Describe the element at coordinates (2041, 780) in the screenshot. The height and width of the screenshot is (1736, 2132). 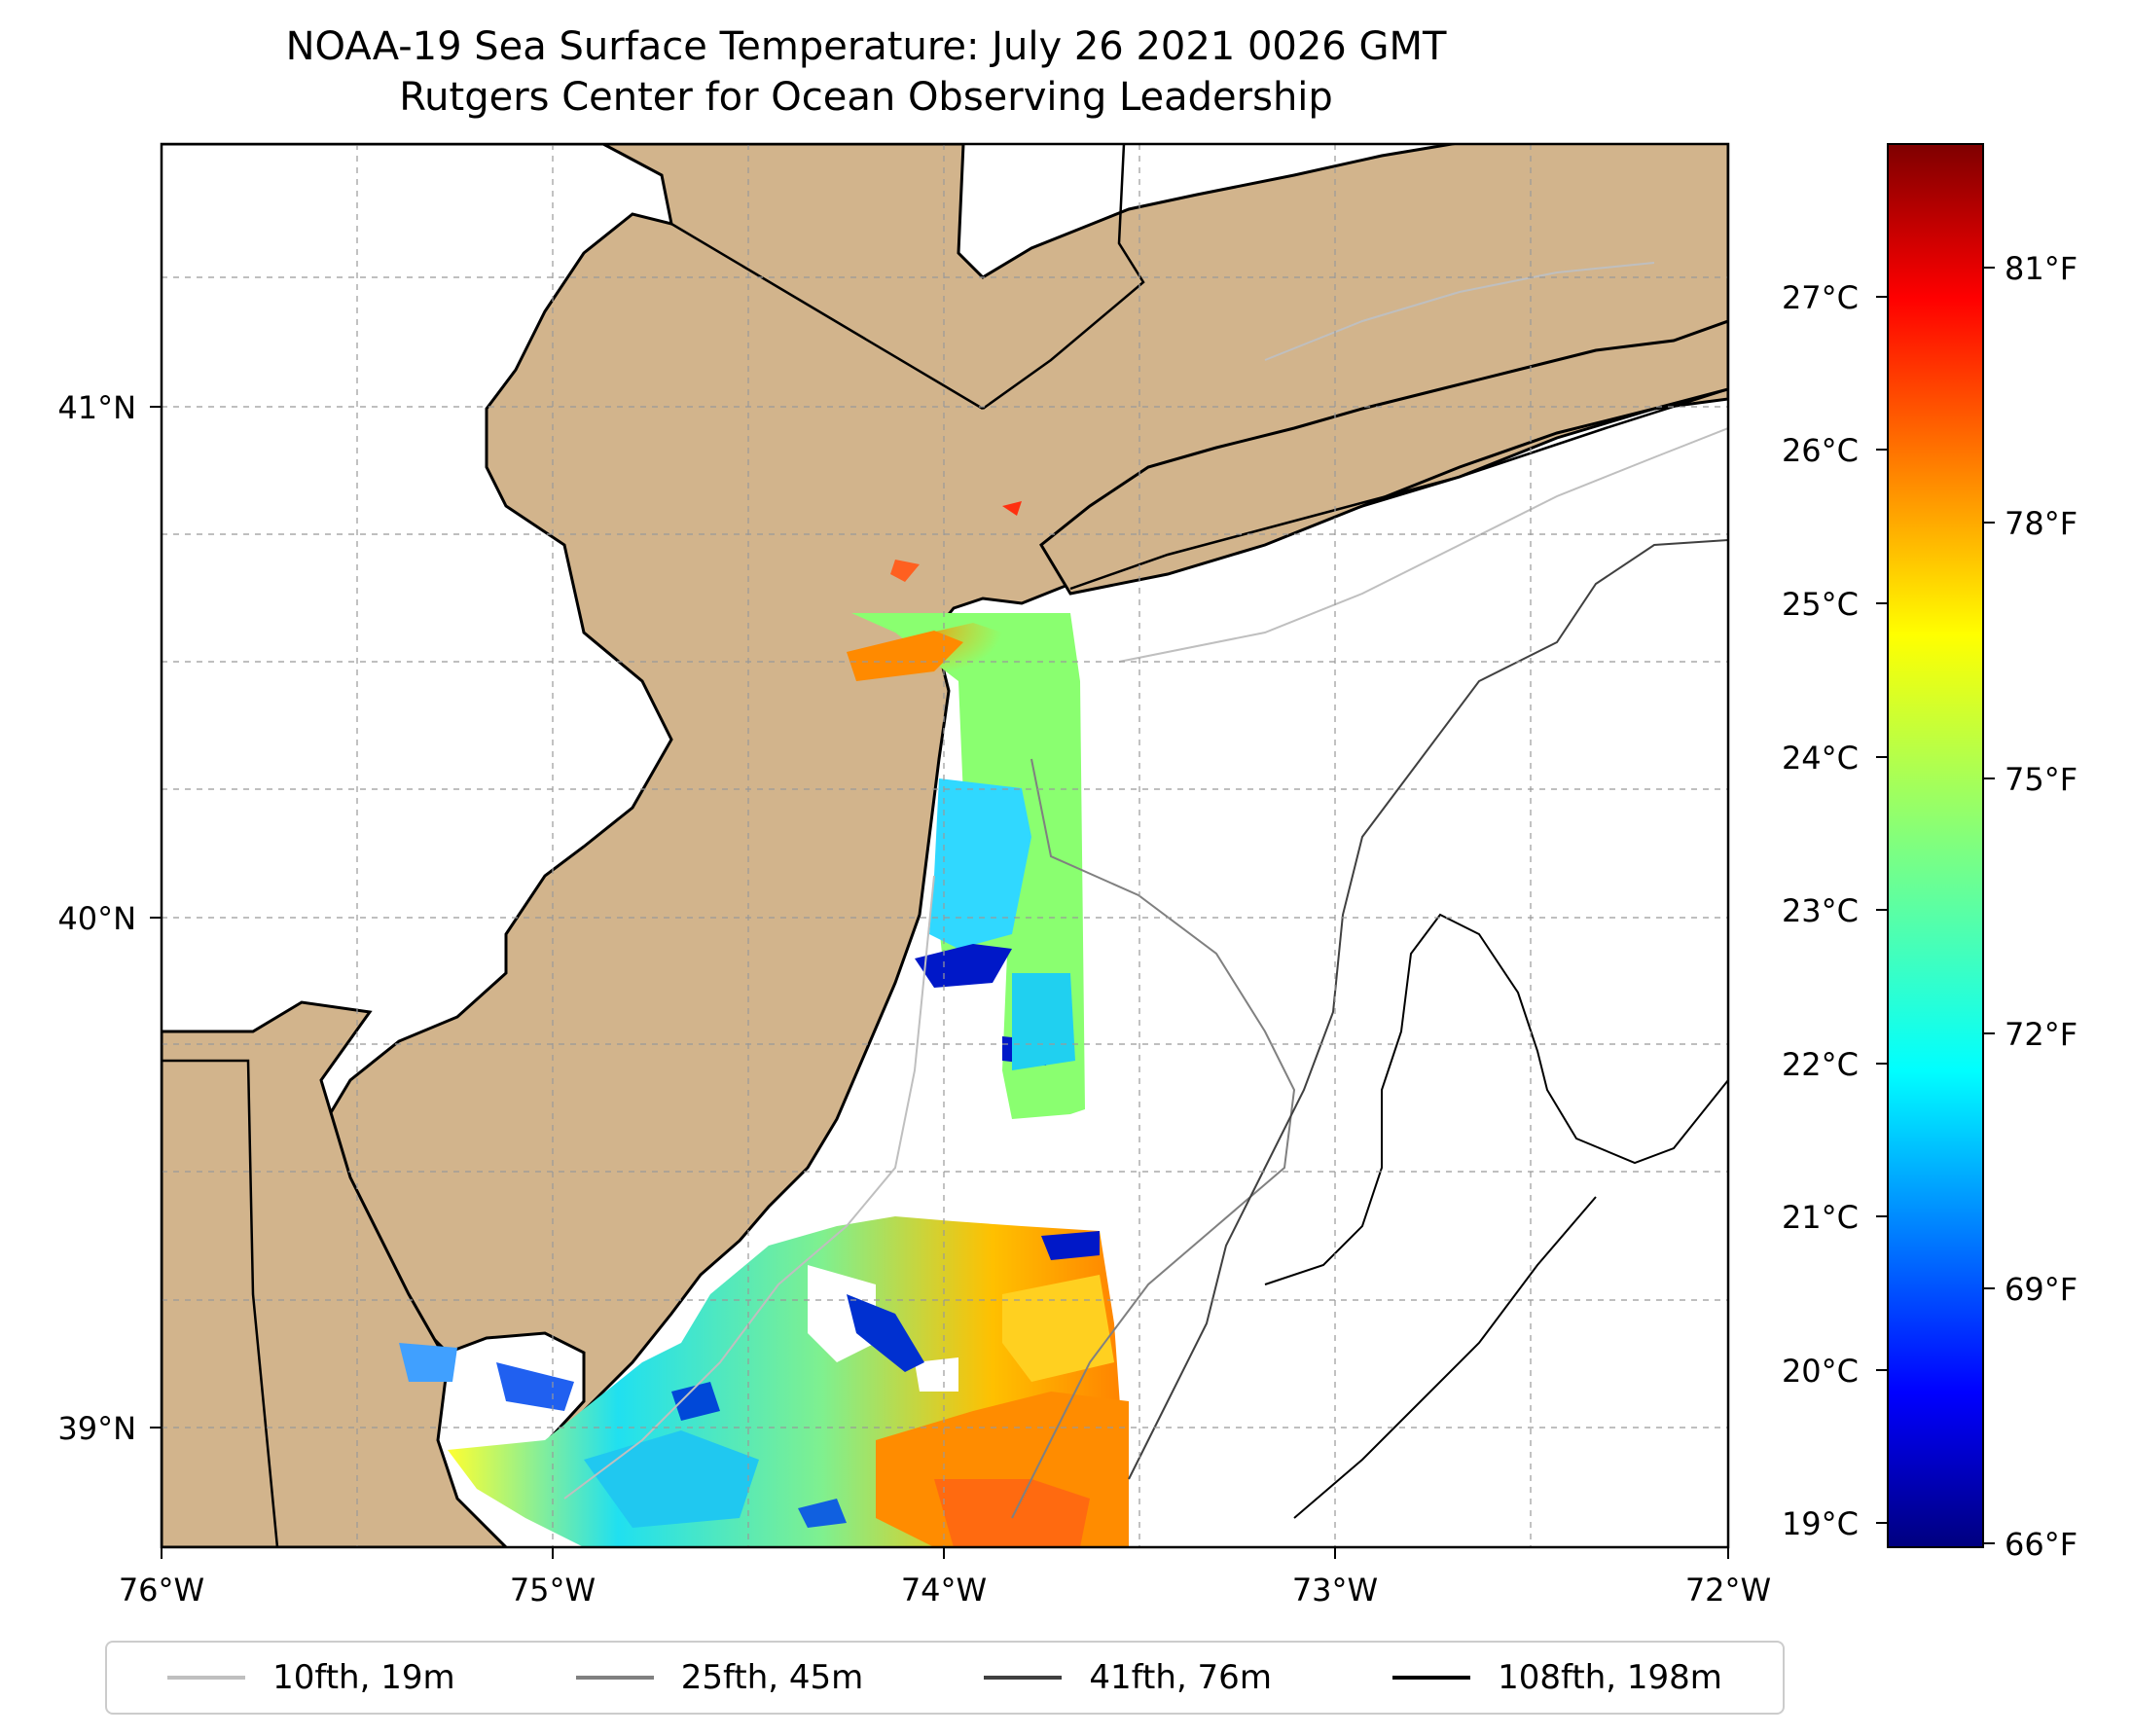
I see `colorbar-fahrenheit-tick: 75°F` at that location.